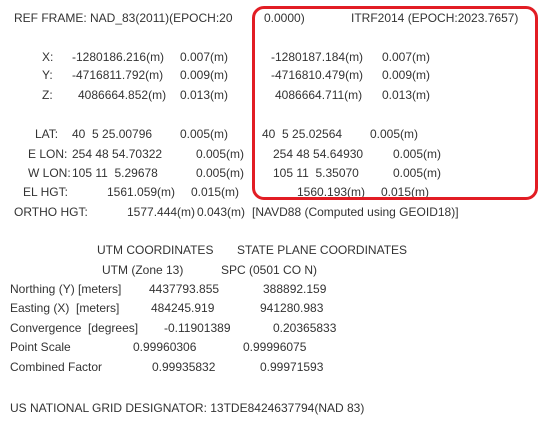 This screenshot has height=421, width=554. I want to click on itrf-value: -4716810.479(m), so click(317, 75).